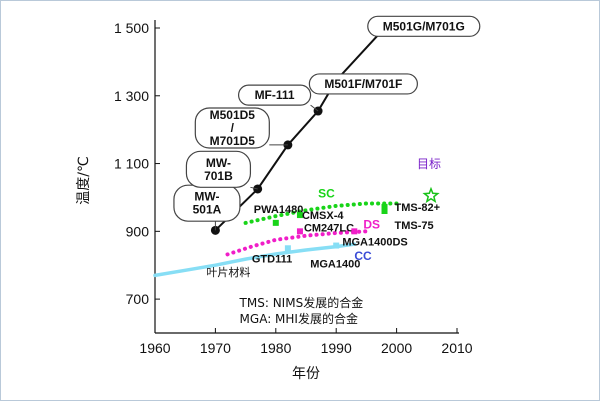 Image resolution: width=600 pixels, height=401 pixels. What do you see at coordinates (329, 228) in the screenshot?
I see `alloy-label: CM247LC` at bounding box center [329, 228].